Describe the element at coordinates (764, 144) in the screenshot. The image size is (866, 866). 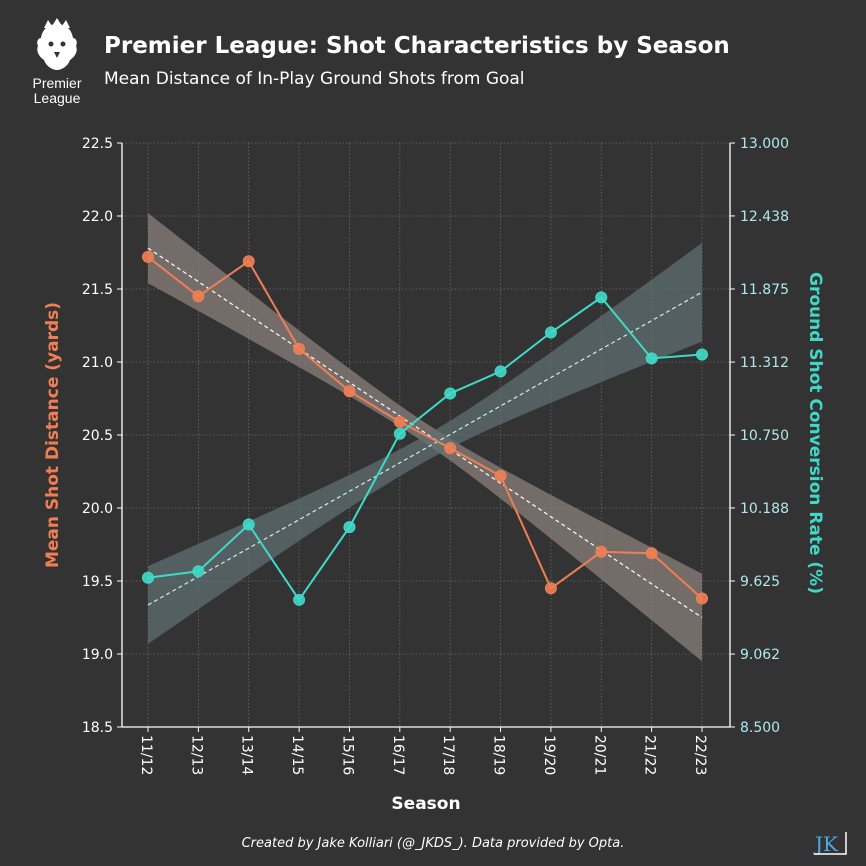
I see `tick-label-right: 13.000` at that location.